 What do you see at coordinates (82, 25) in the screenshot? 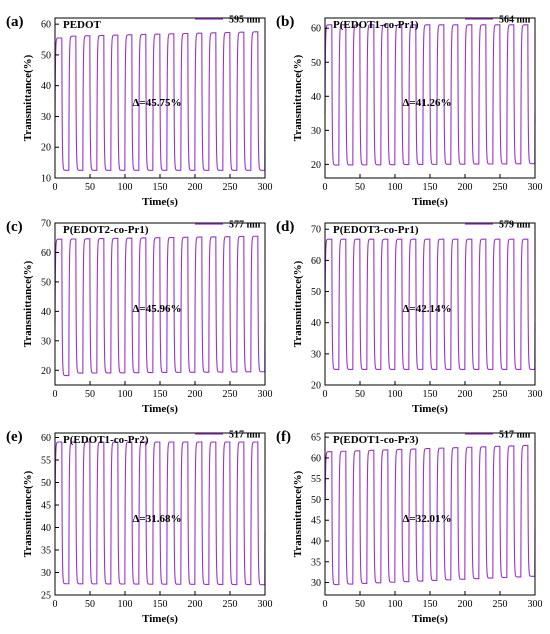
I see `panel-title: PEDOT` at bounding box center [82, 25].